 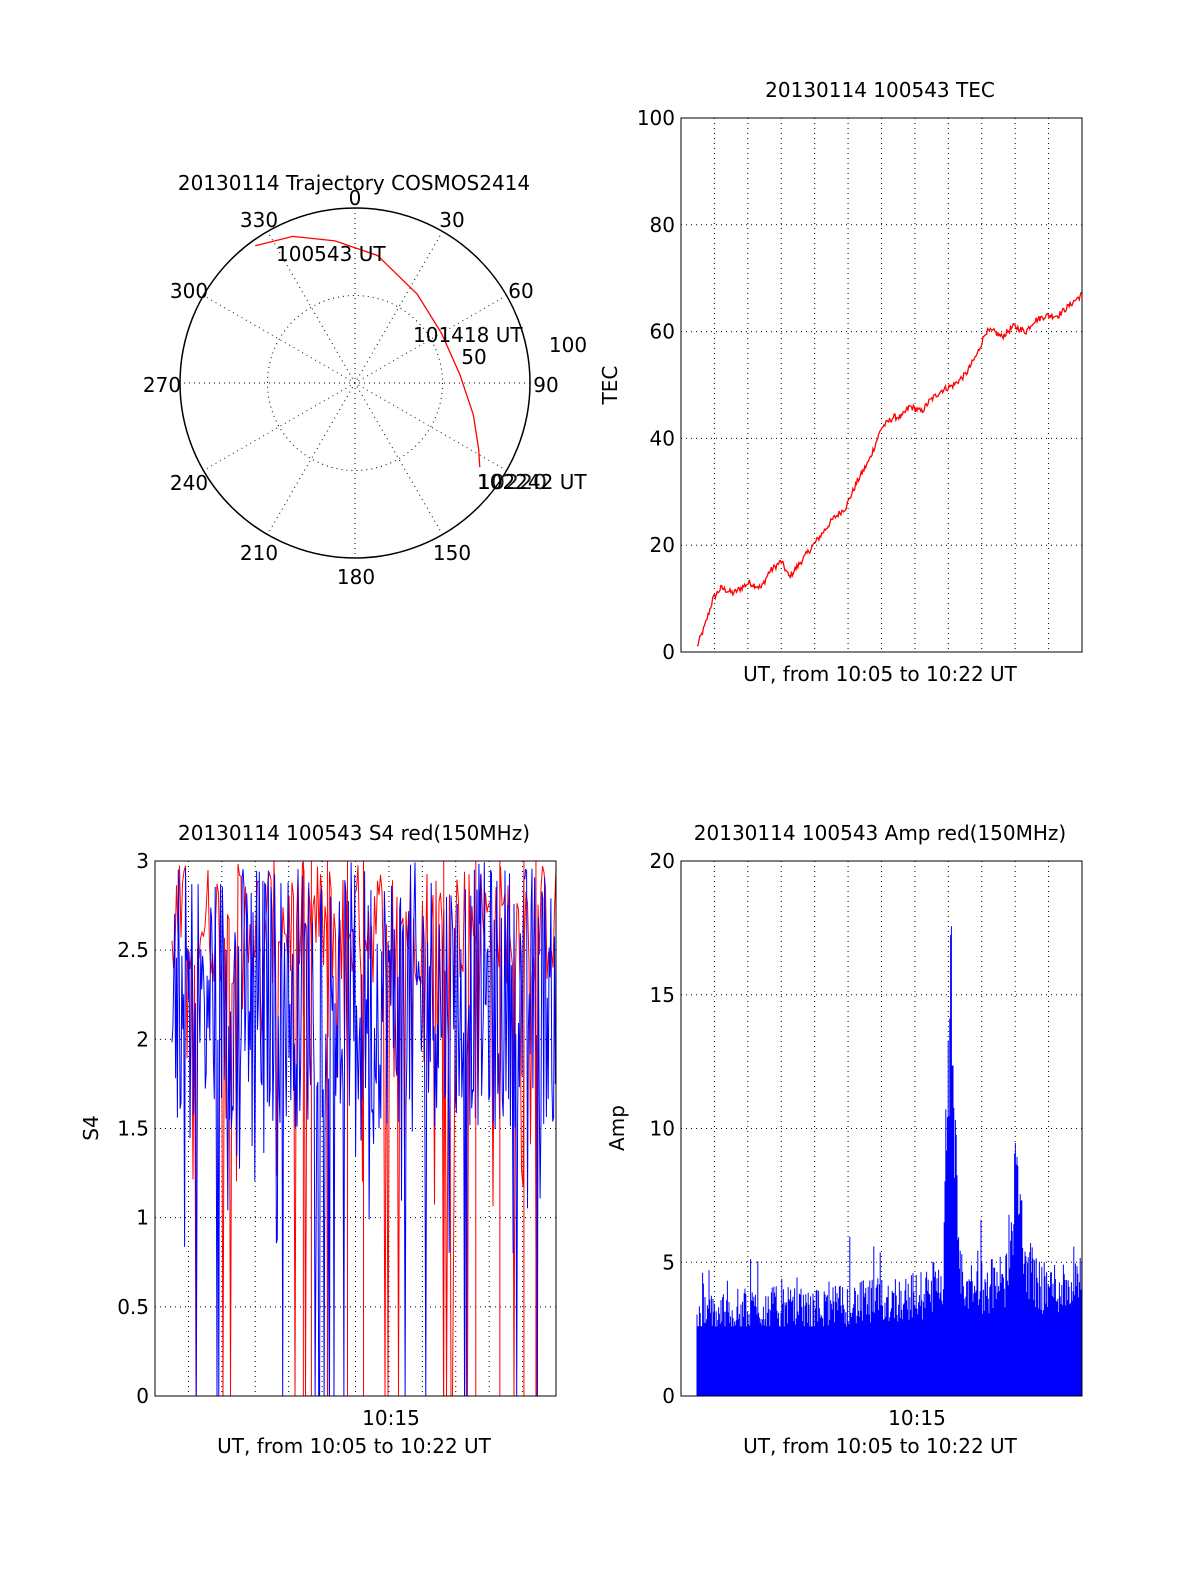 I want to click on amp-y-ticks: 0 5 10 15 20, so click(x=662, y=1128).